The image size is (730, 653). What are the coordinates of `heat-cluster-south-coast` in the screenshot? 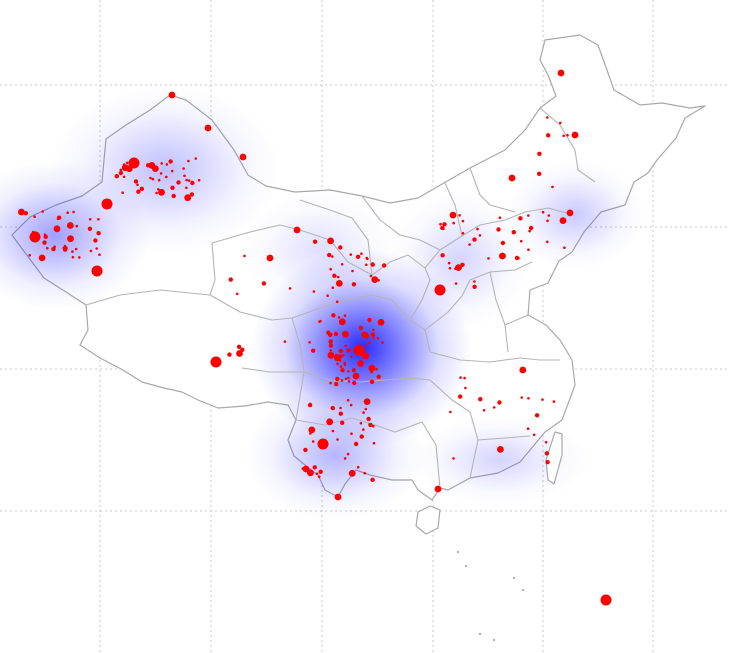 It's located at (500, 460).